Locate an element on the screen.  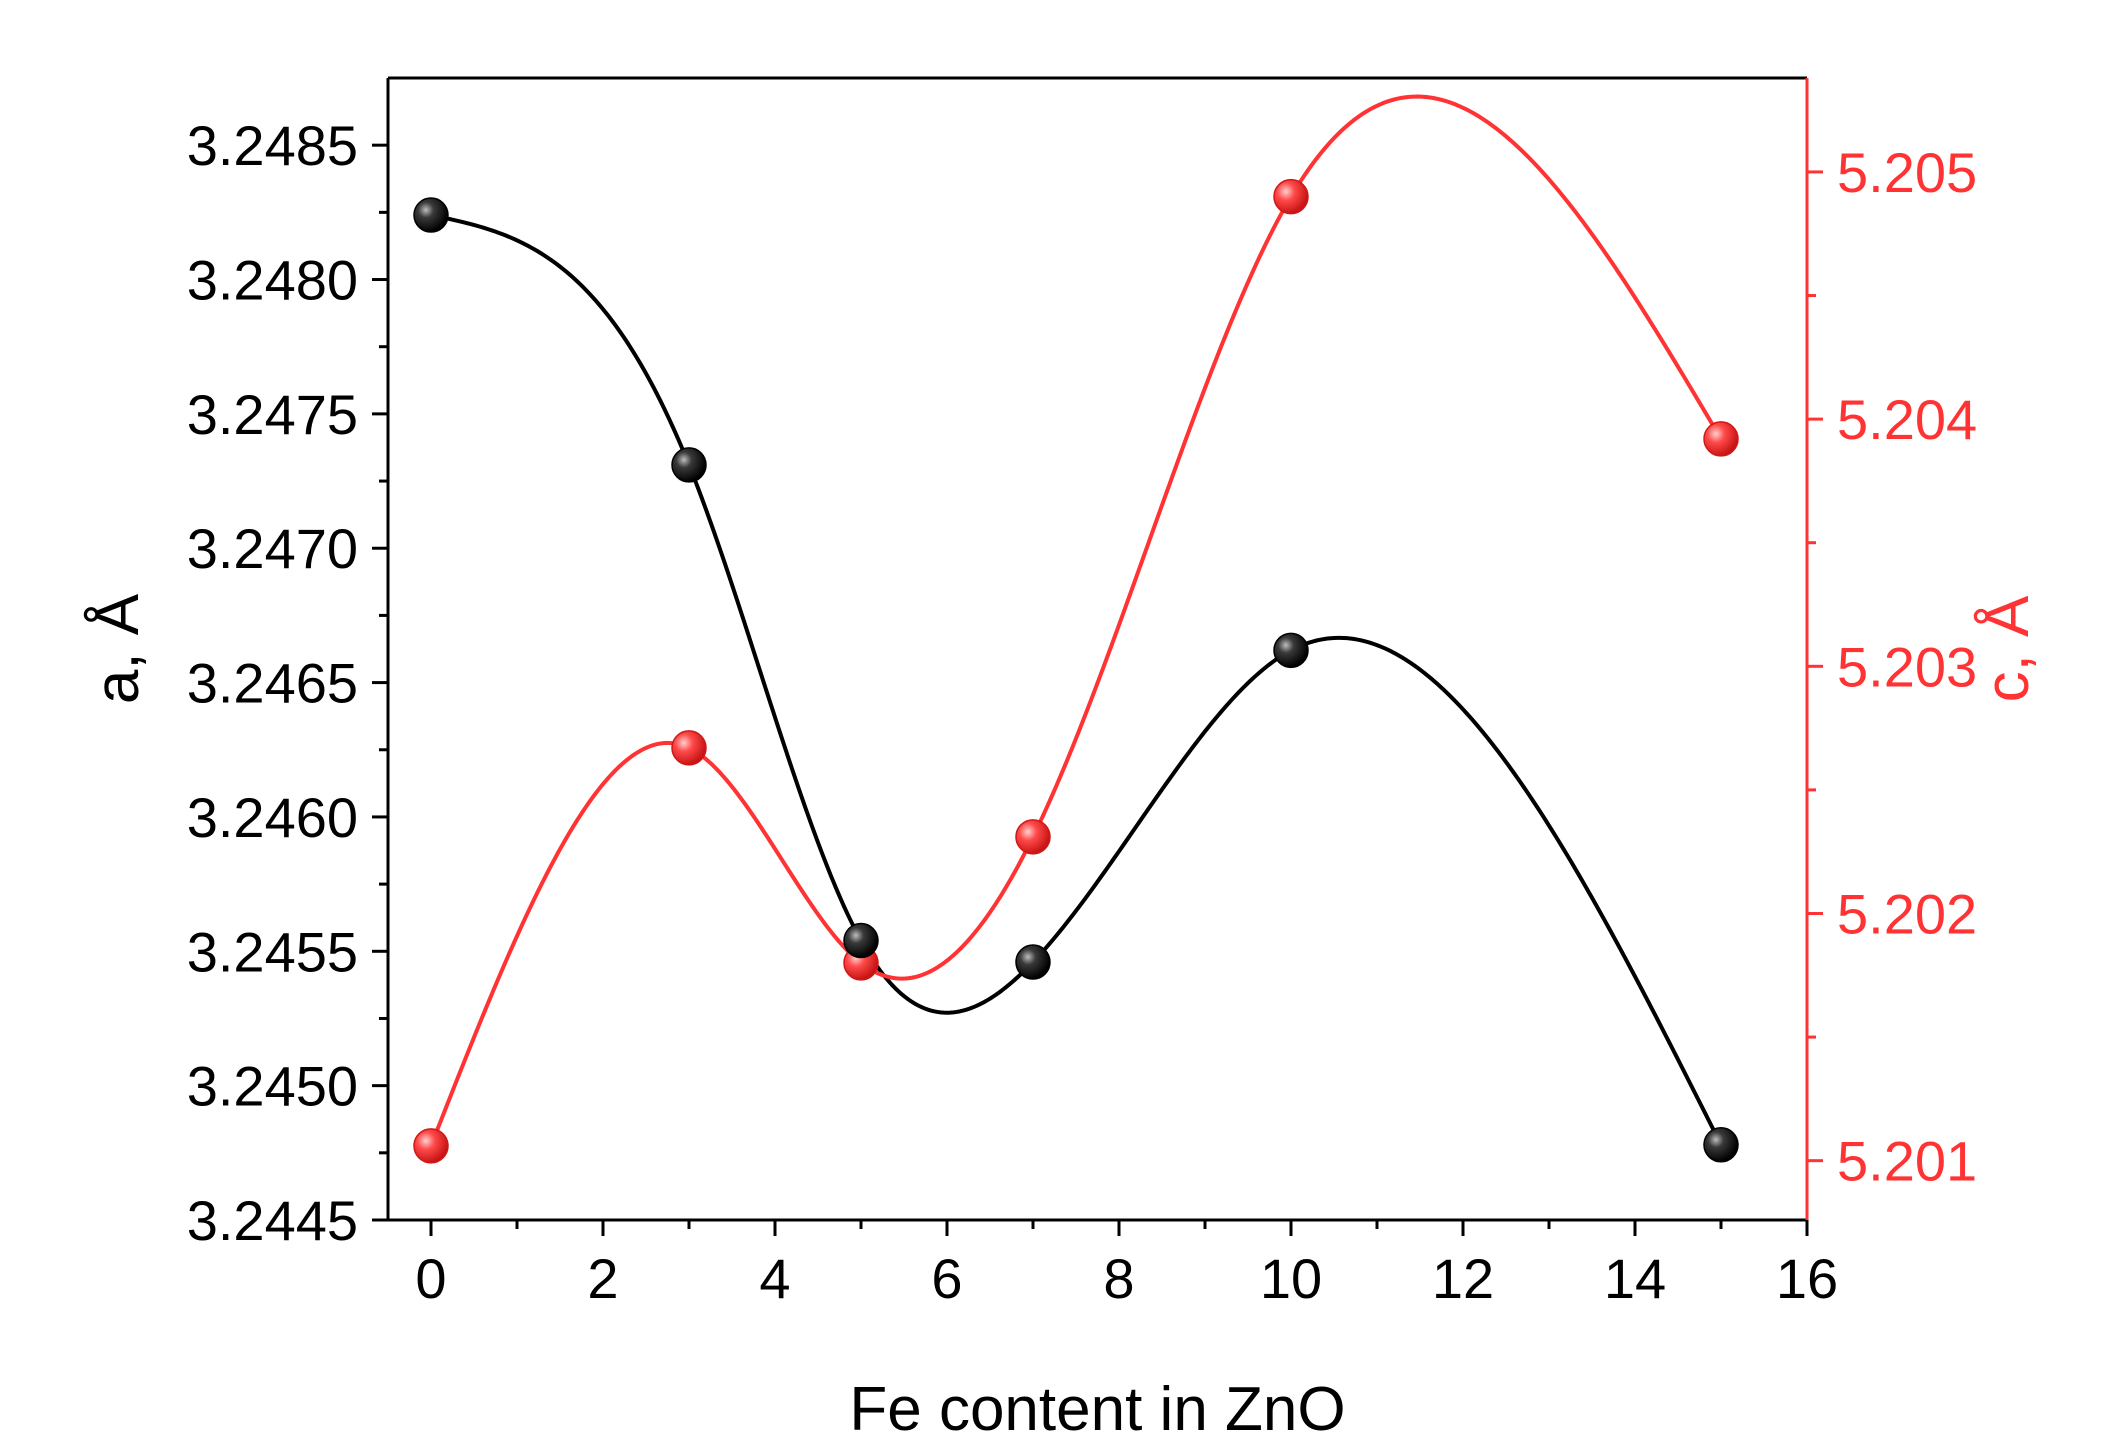
left-y-tick-label: 3.2445 is located at coordinates (272, 1220).